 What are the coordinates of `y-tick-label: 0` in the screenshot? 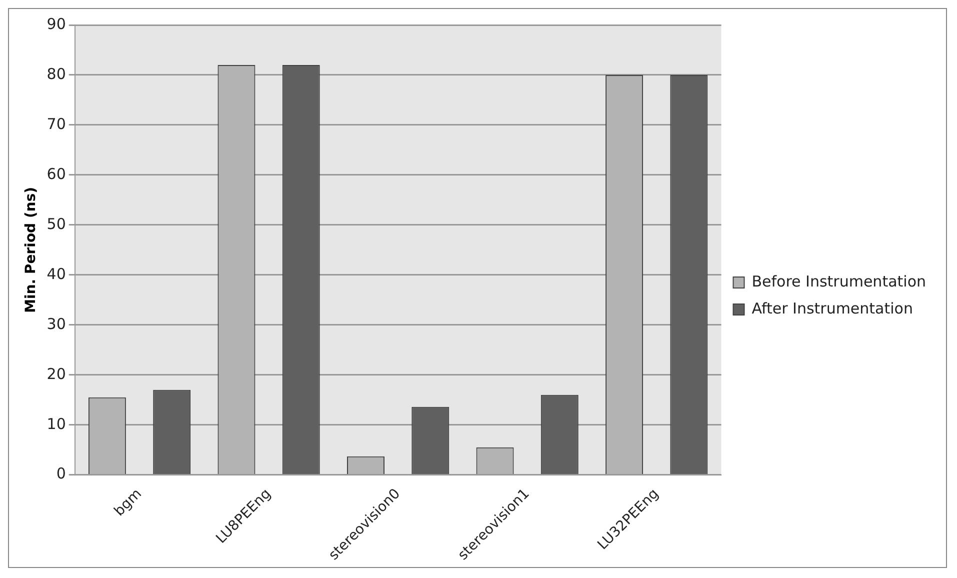 It's located at (61, 473).